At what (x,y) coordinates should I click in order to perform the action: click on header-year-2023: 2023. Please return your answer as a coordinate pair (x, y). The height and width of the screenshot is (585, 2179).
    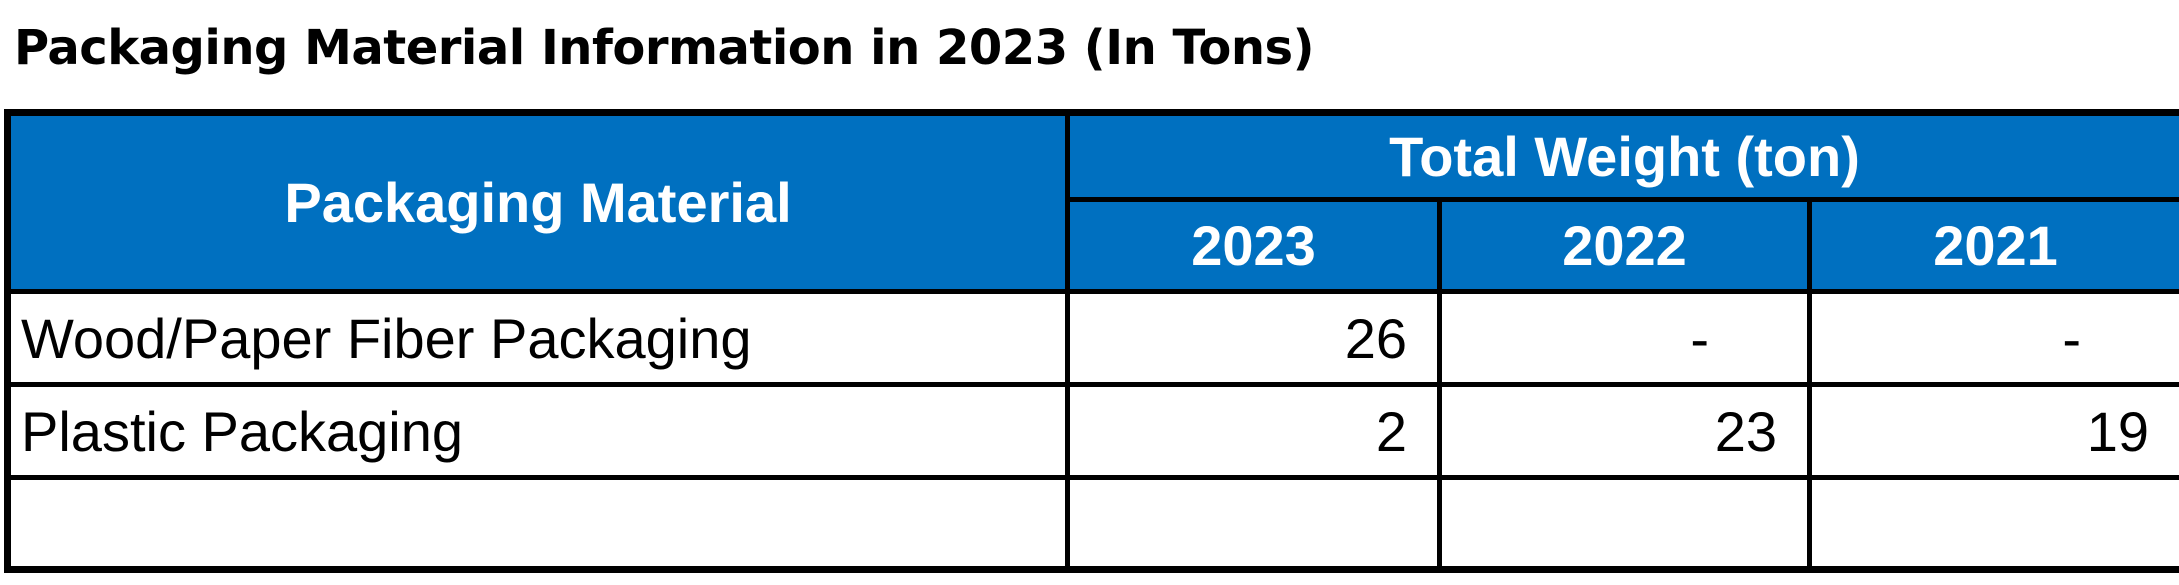
    Looking at the image, I should click on (1253, 245).